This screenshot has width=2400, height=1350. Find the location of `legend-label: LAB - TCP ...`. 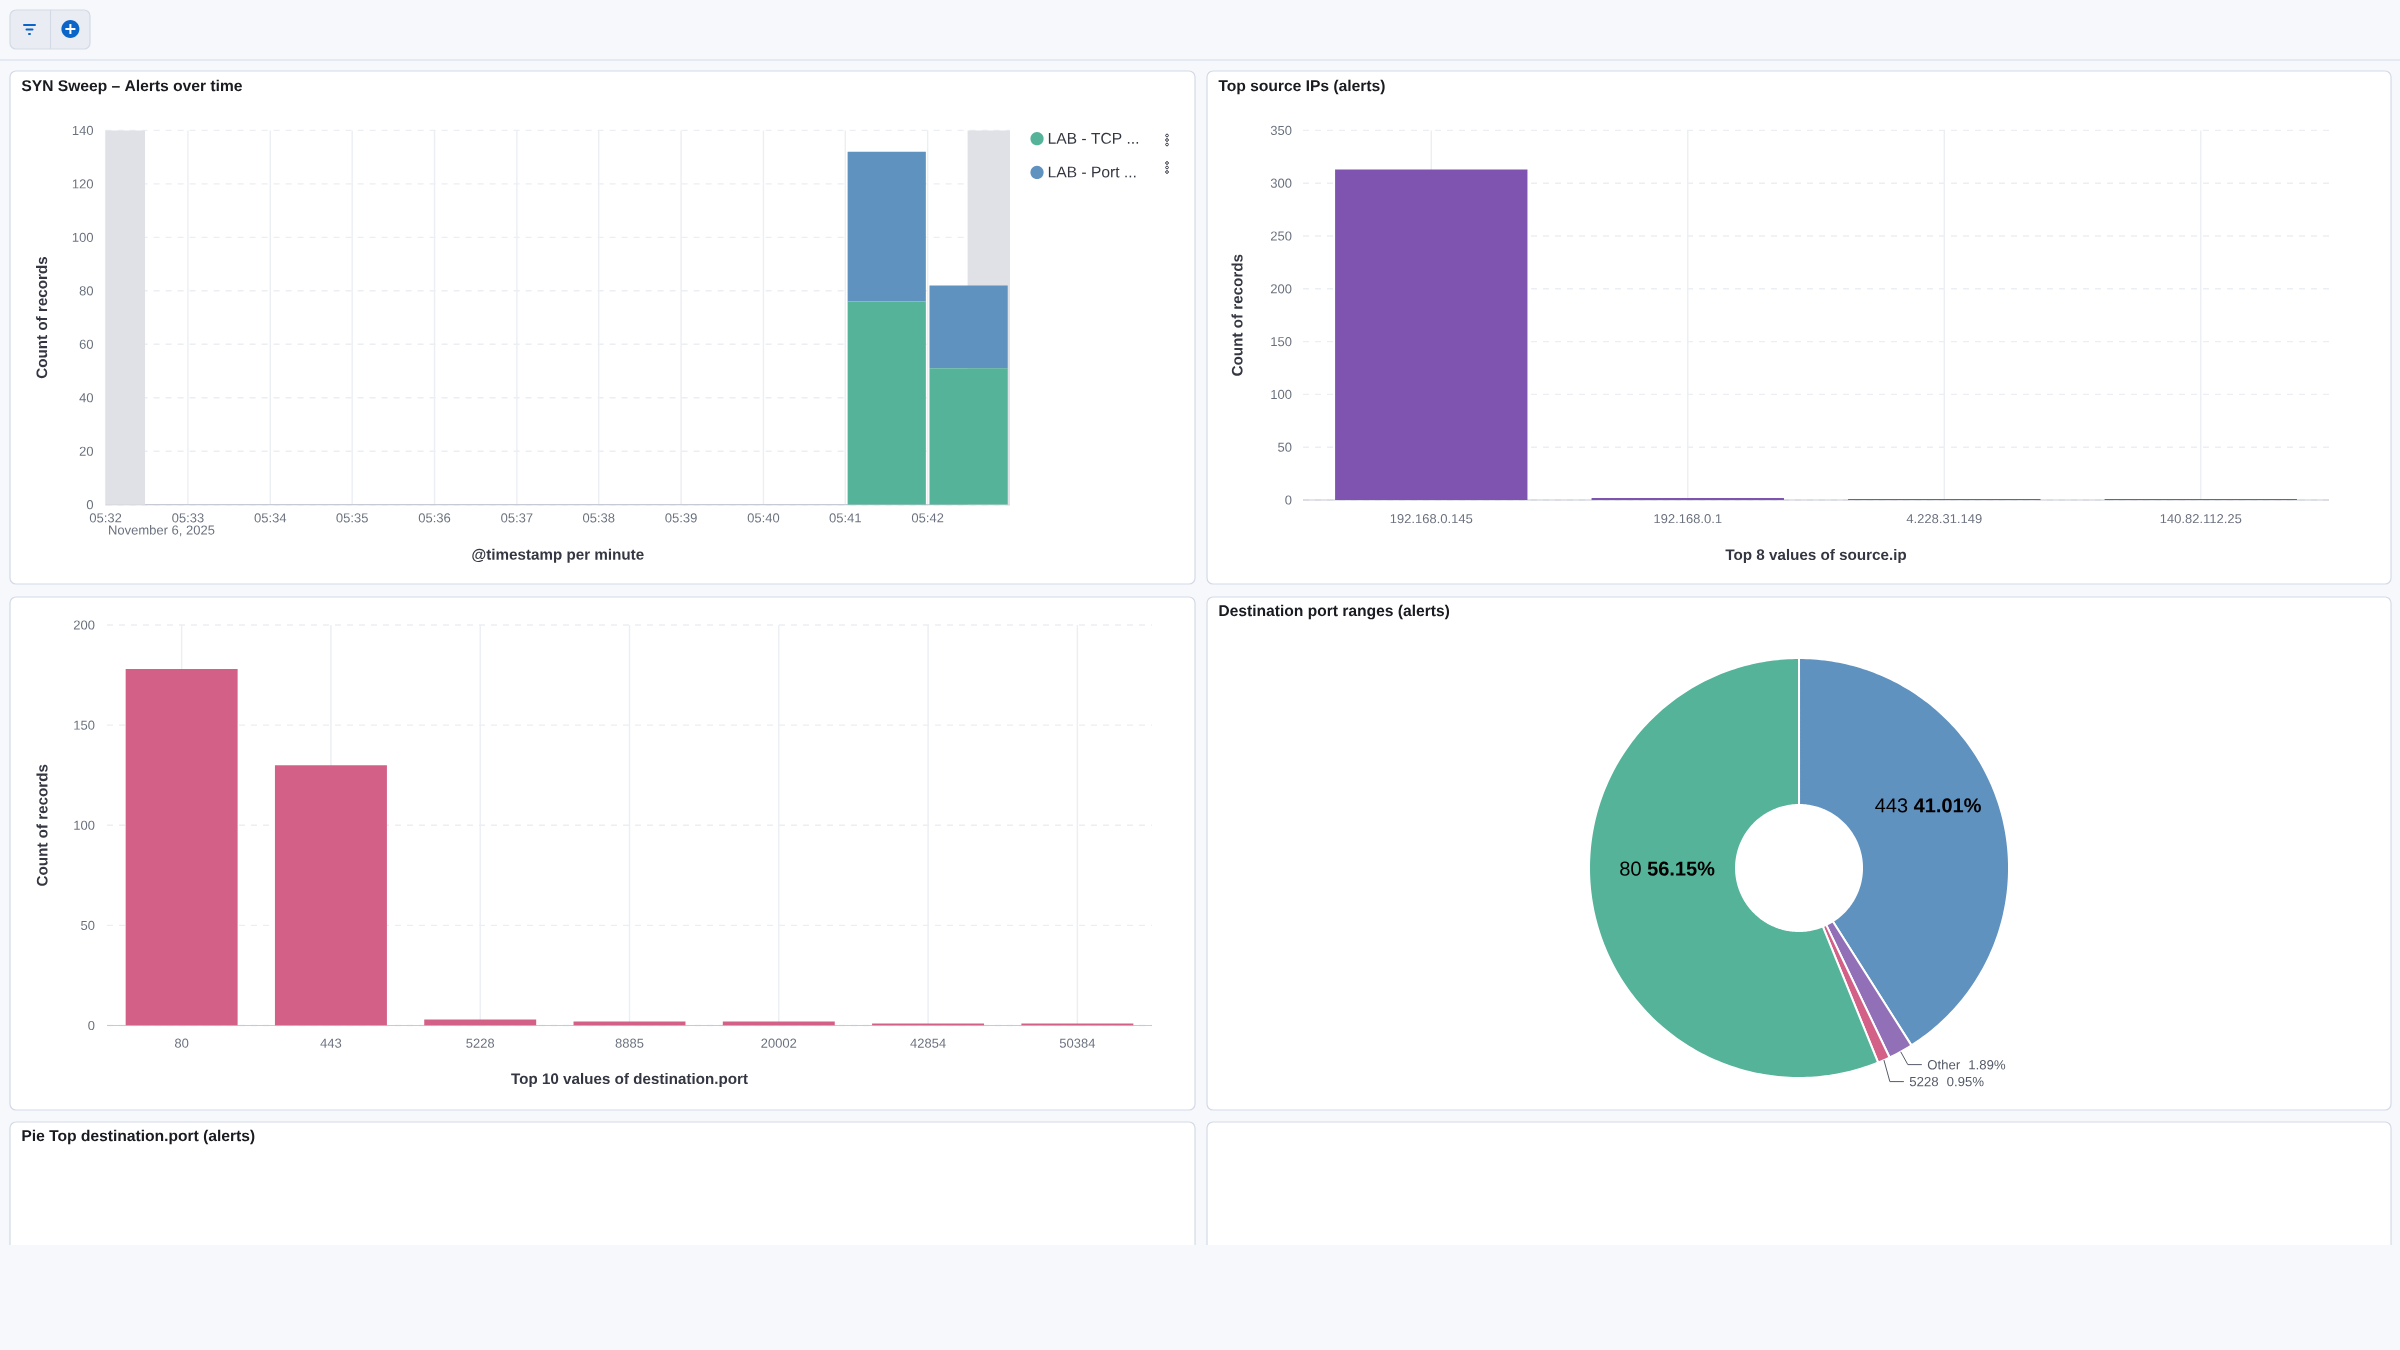

legend-label: LAB - TCP ... is located at coordinates (1093, 138).